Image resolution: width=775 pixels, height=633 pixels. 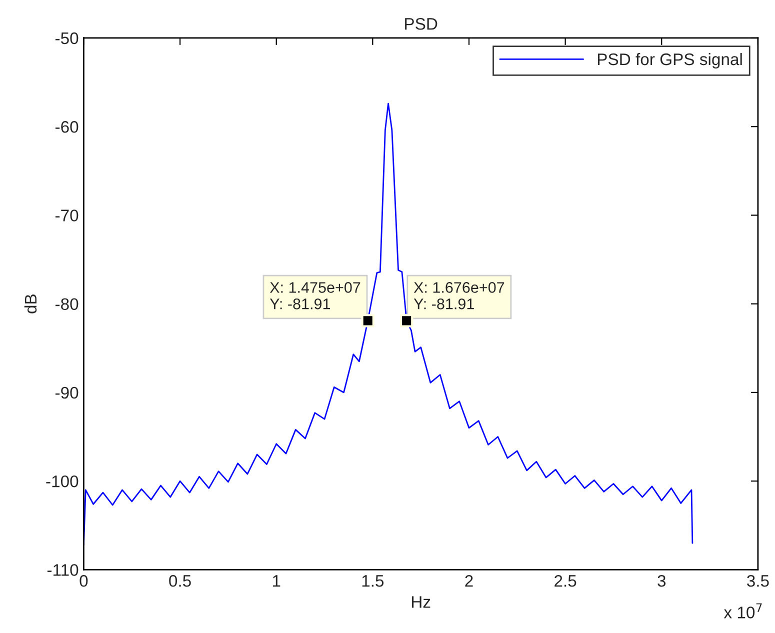 What do you see at coordinates (66, 38) in the screenshot?
I see `y-tick-label: -50` at bounding box center [66, 38].